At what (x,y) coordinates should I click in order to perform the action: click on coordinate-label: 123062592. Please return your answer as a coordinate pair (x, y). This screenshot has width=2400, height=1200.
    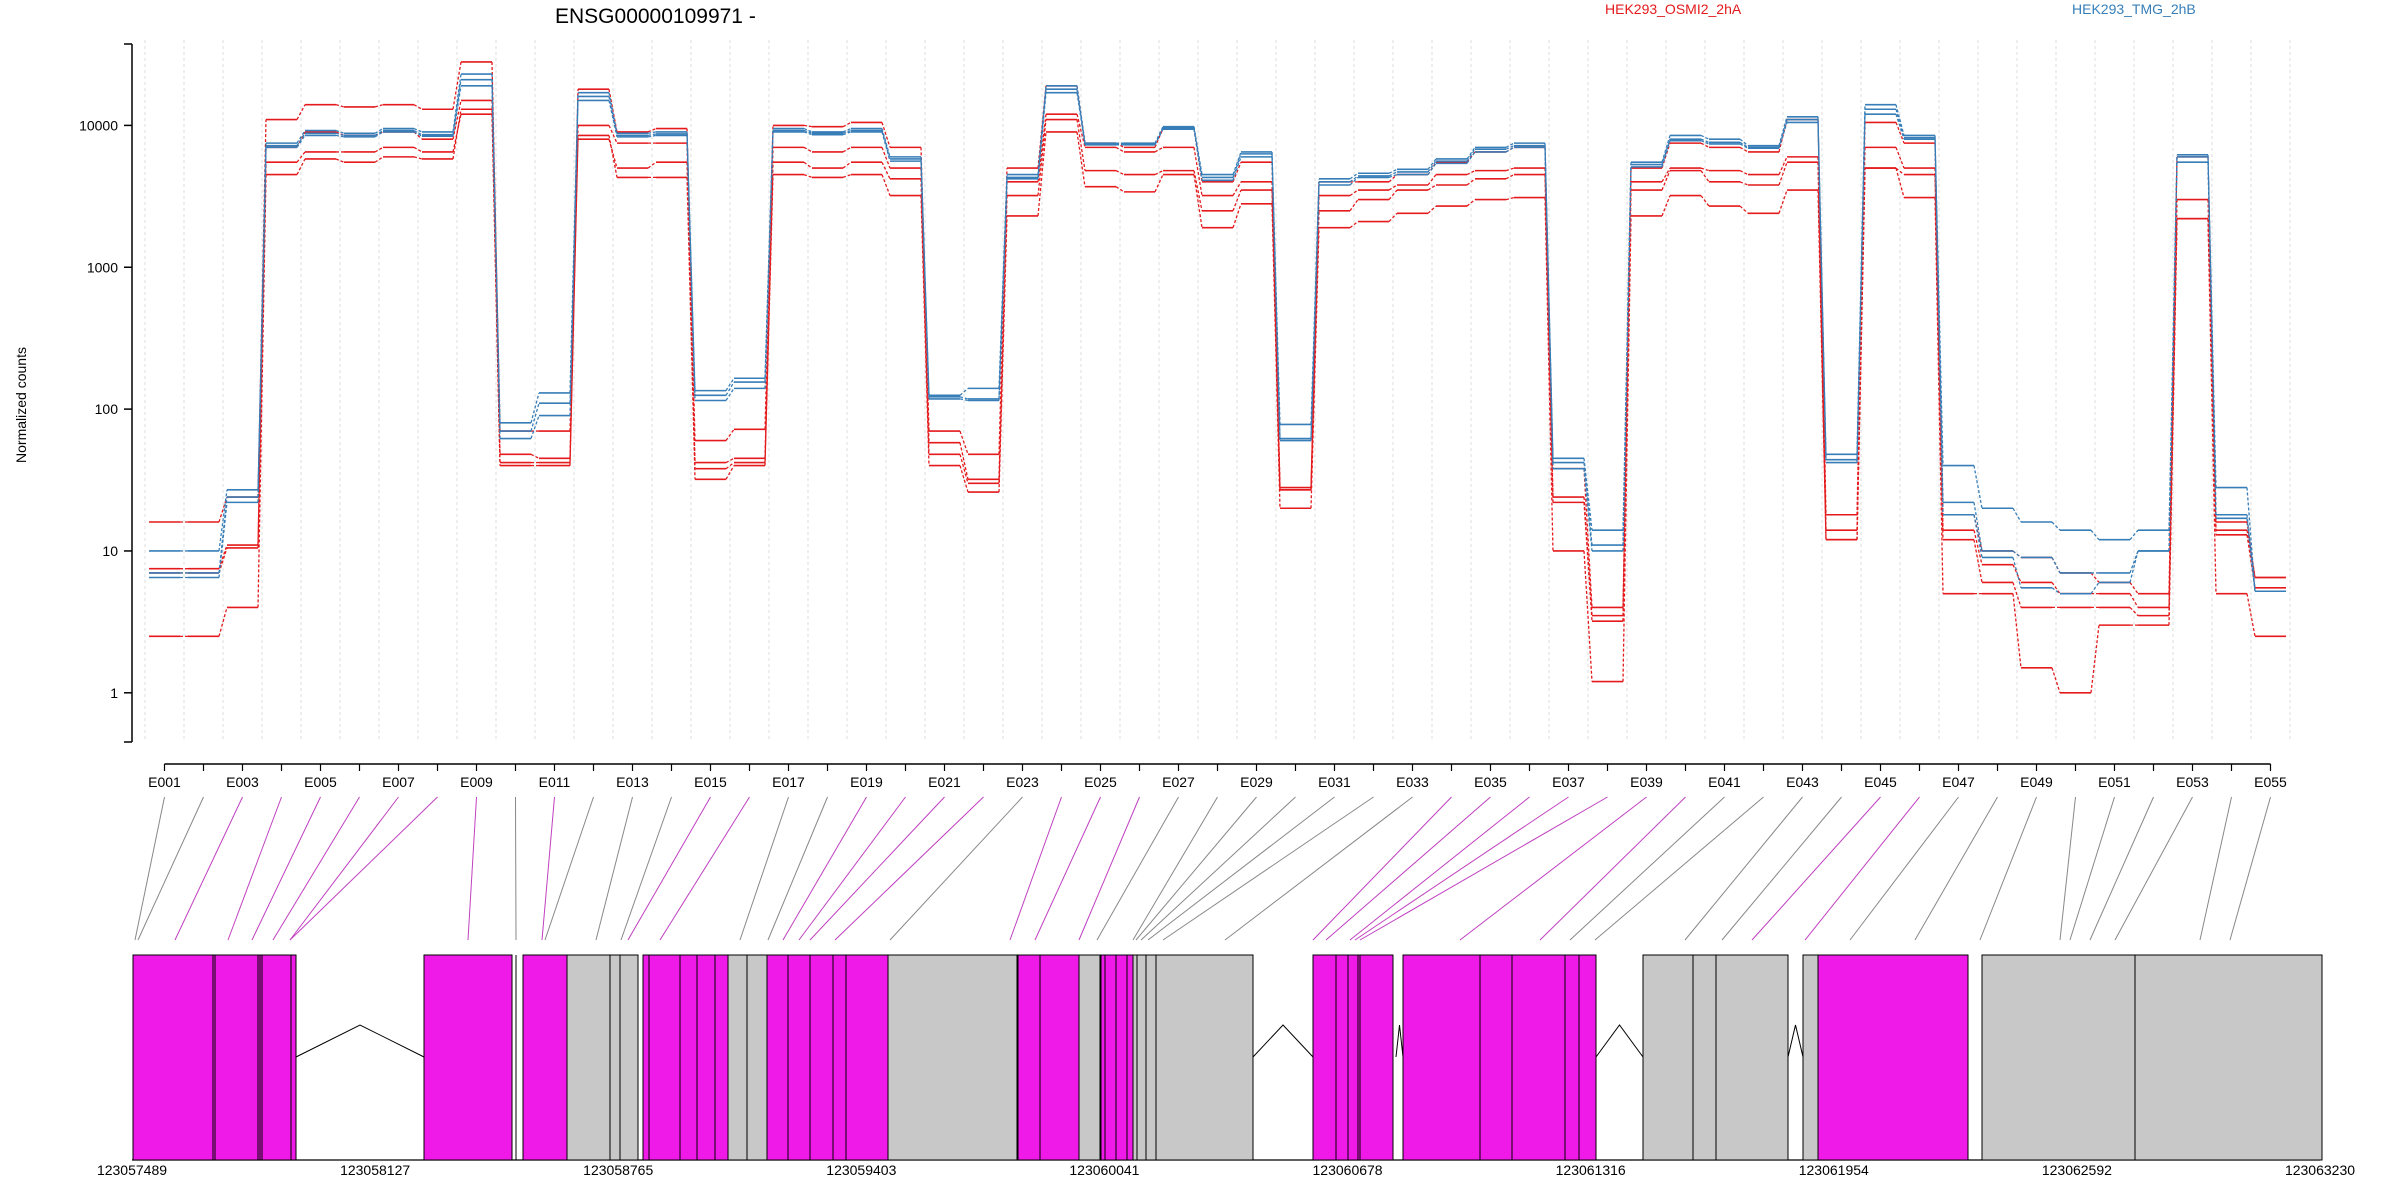
    Looking at the image, I should click on (2077, 1170).